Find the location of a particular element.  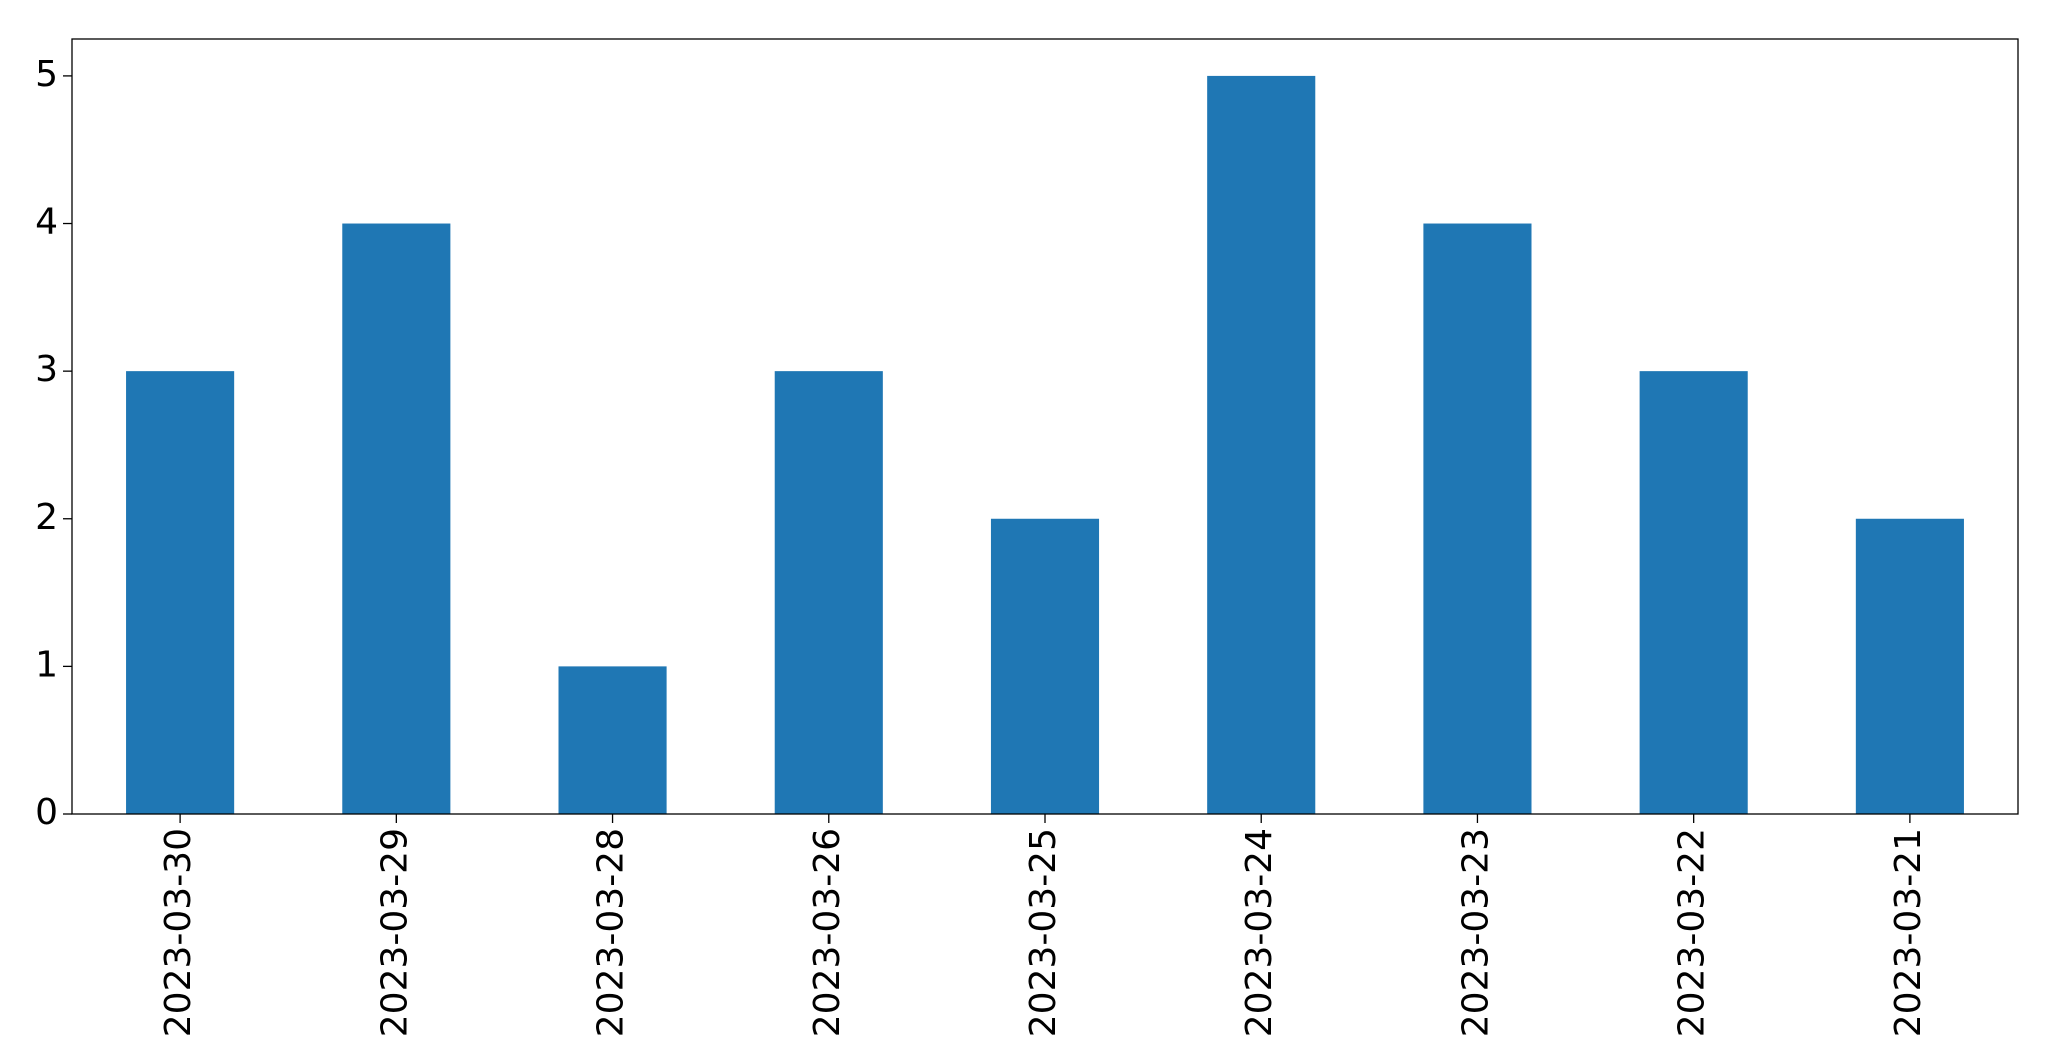

x-tick-label: 2023-03-22 is located at coordinates (1692, 932).